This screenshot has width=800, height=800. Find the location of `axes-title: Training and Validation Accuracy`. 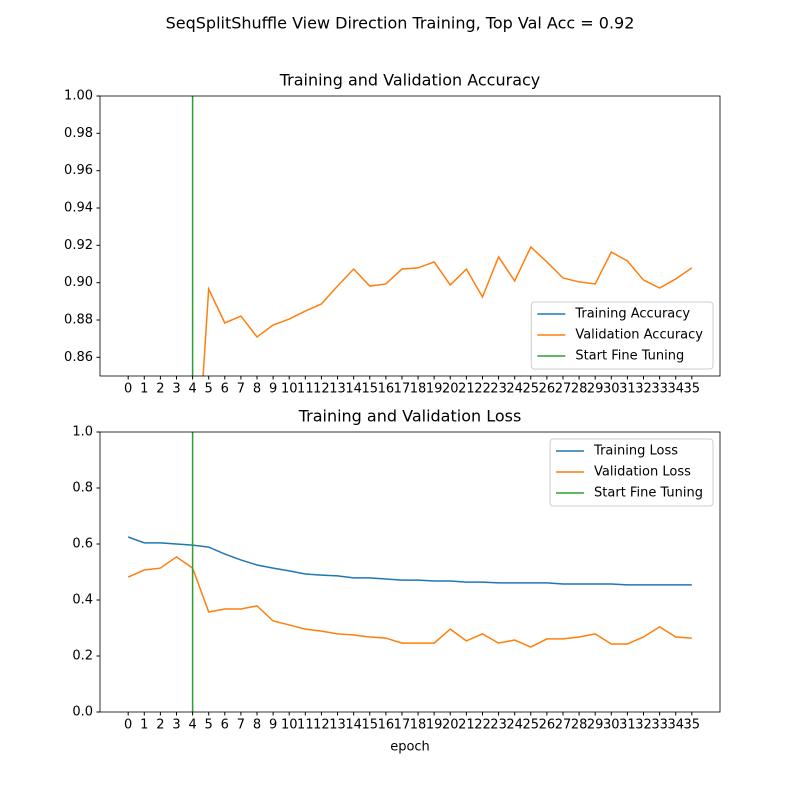

axes-title: Training and Validation Accuracy is located at coordinates (410, 80).